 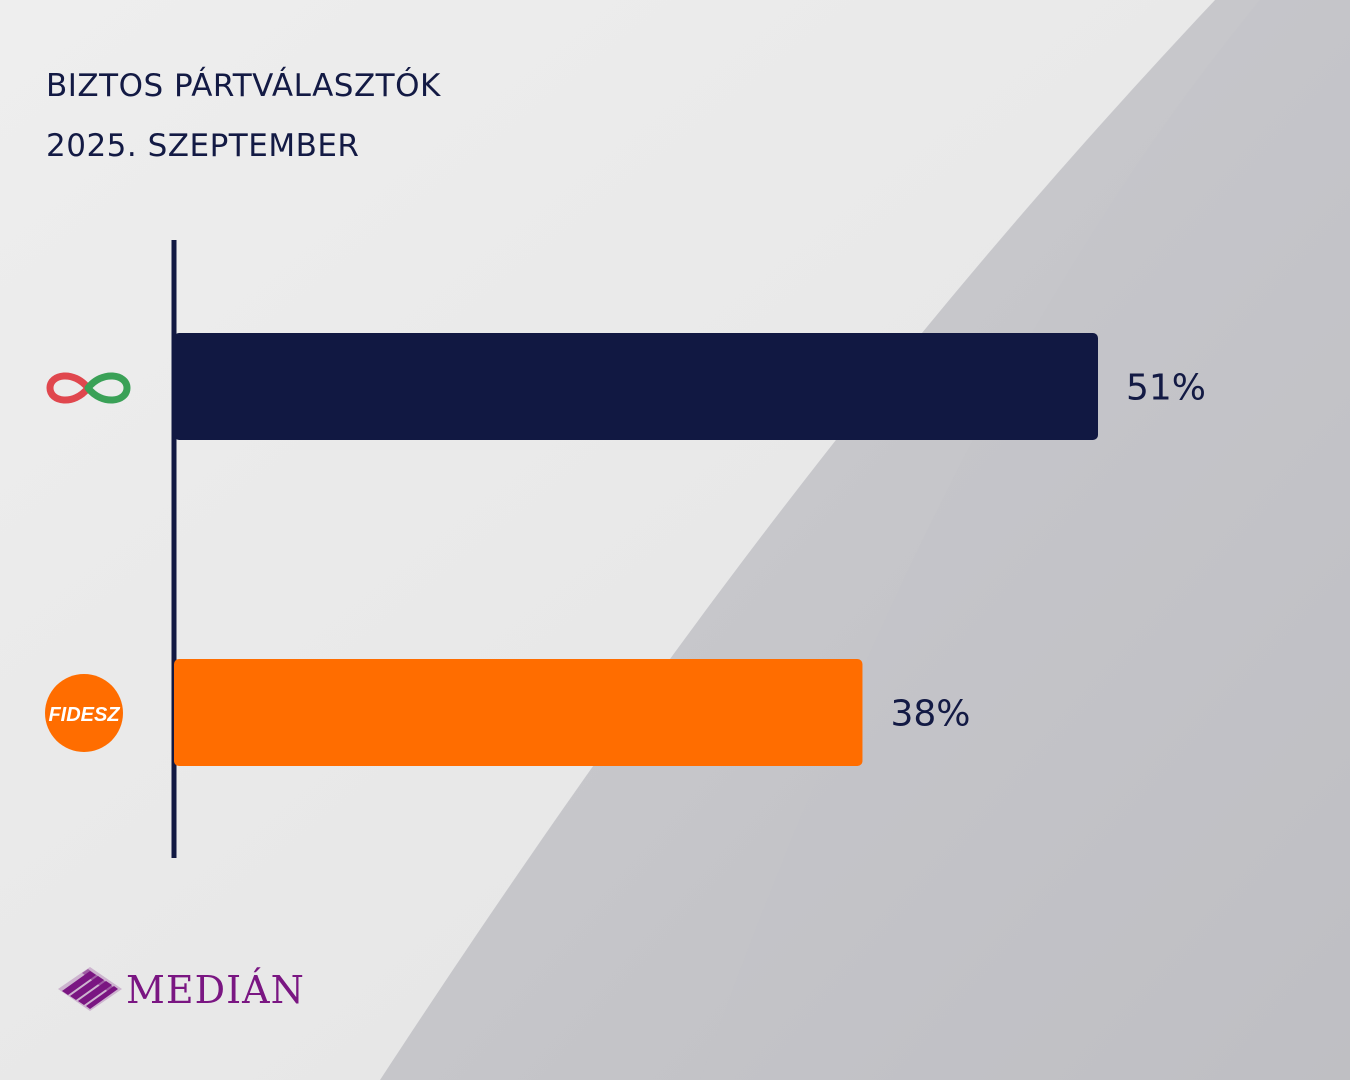 What do you see at coordinates (88, 388) in the screenshot?
I see `infinity-party-logo` at bounding box center [88, 388].